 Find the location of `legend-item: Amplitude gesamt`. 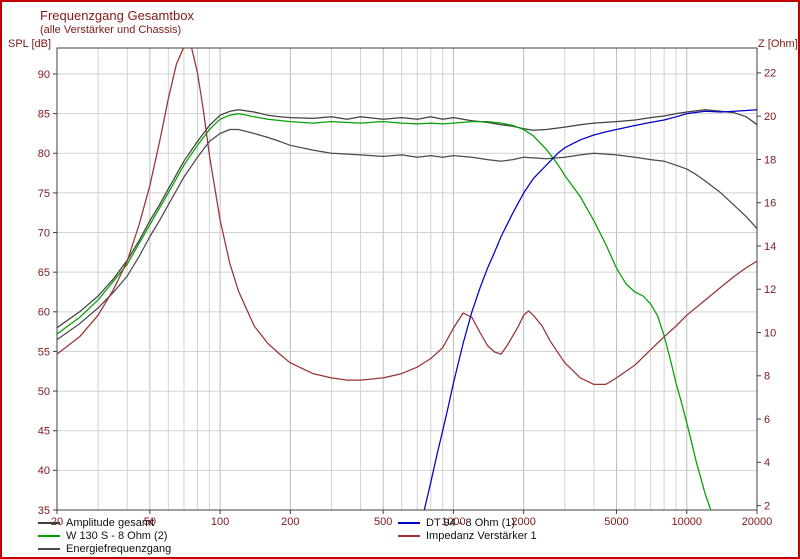

legend-item: Amplitude gesamt is located at coordinates (104, 522).